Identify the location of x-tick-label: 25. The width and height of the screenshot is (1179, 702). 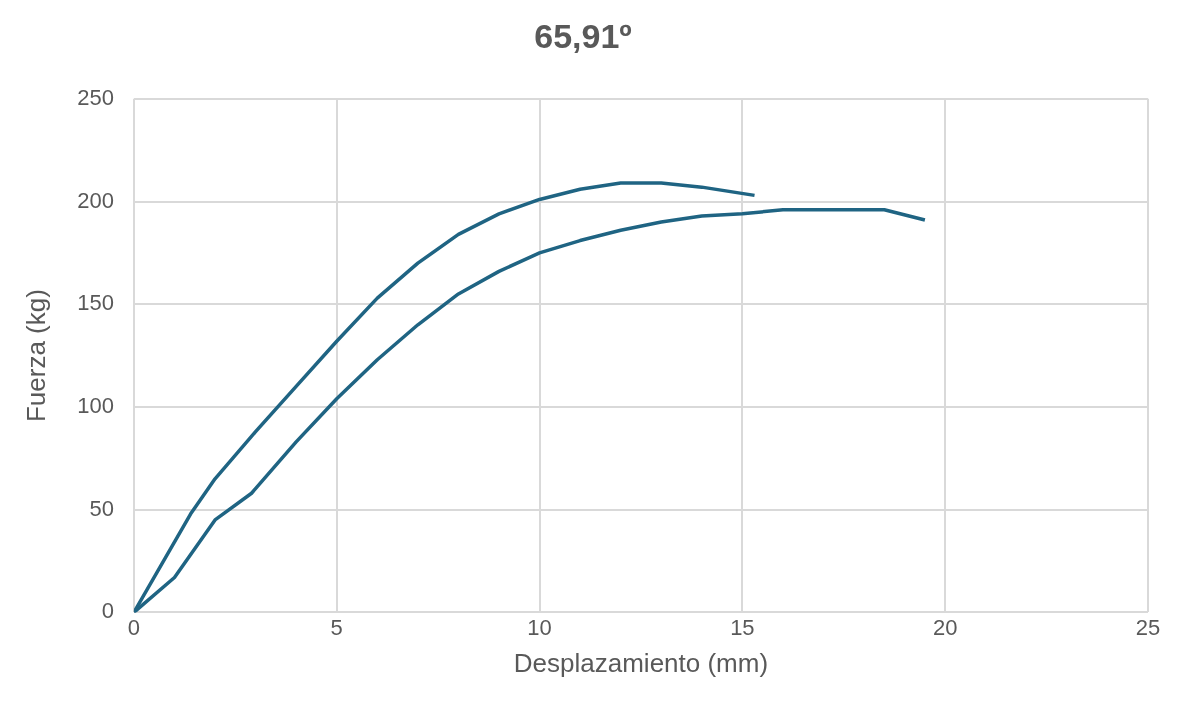
(1148, 627).